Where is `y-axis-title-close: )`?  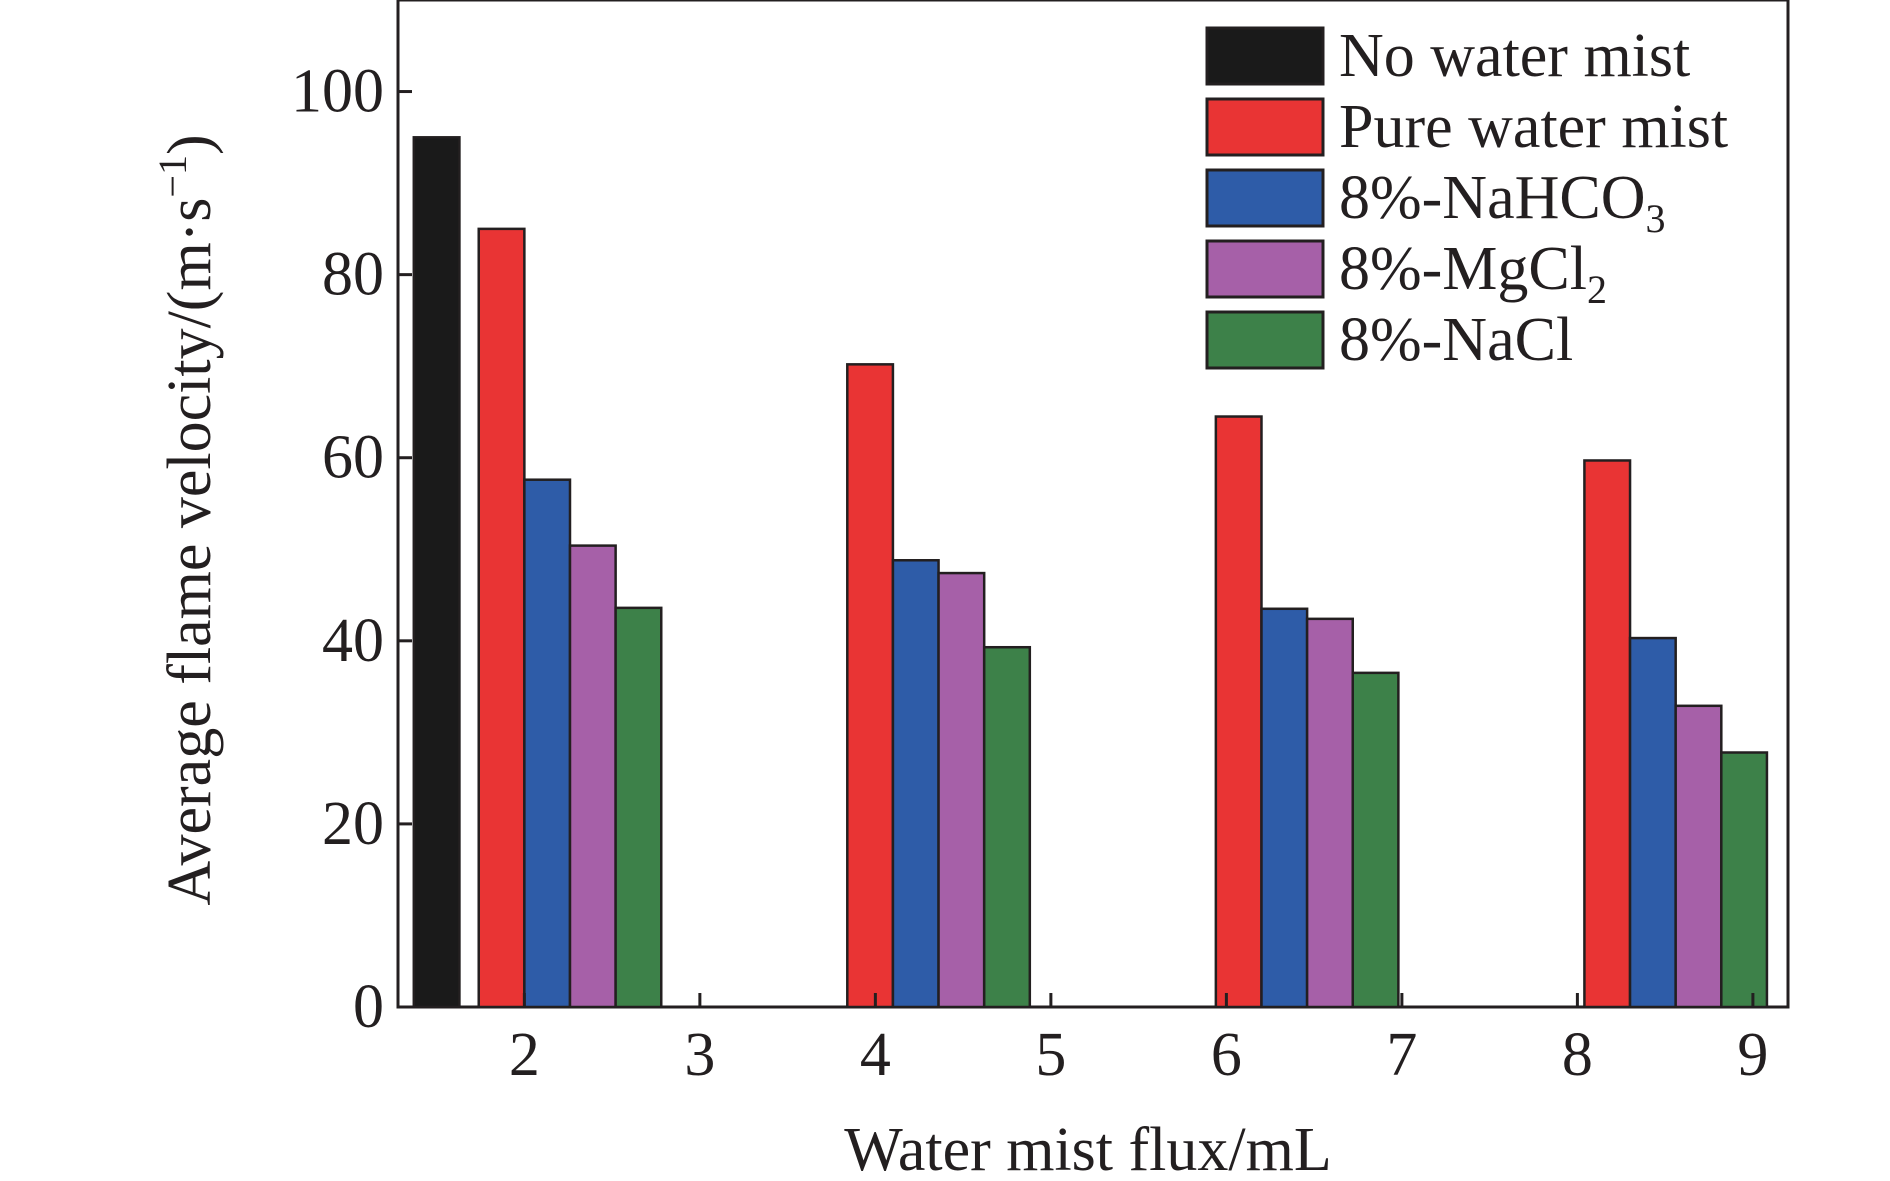
y-axis-title-close: ) is located at coordinates (190, 144).